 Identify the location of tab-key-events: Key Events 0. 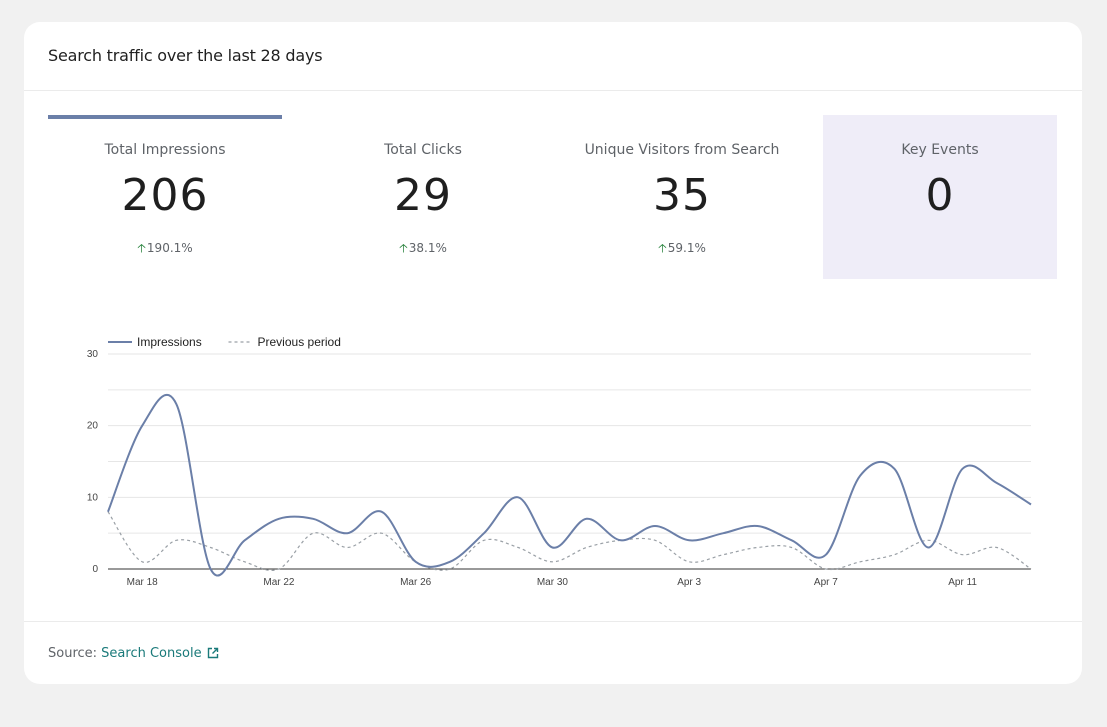
(940, 197).